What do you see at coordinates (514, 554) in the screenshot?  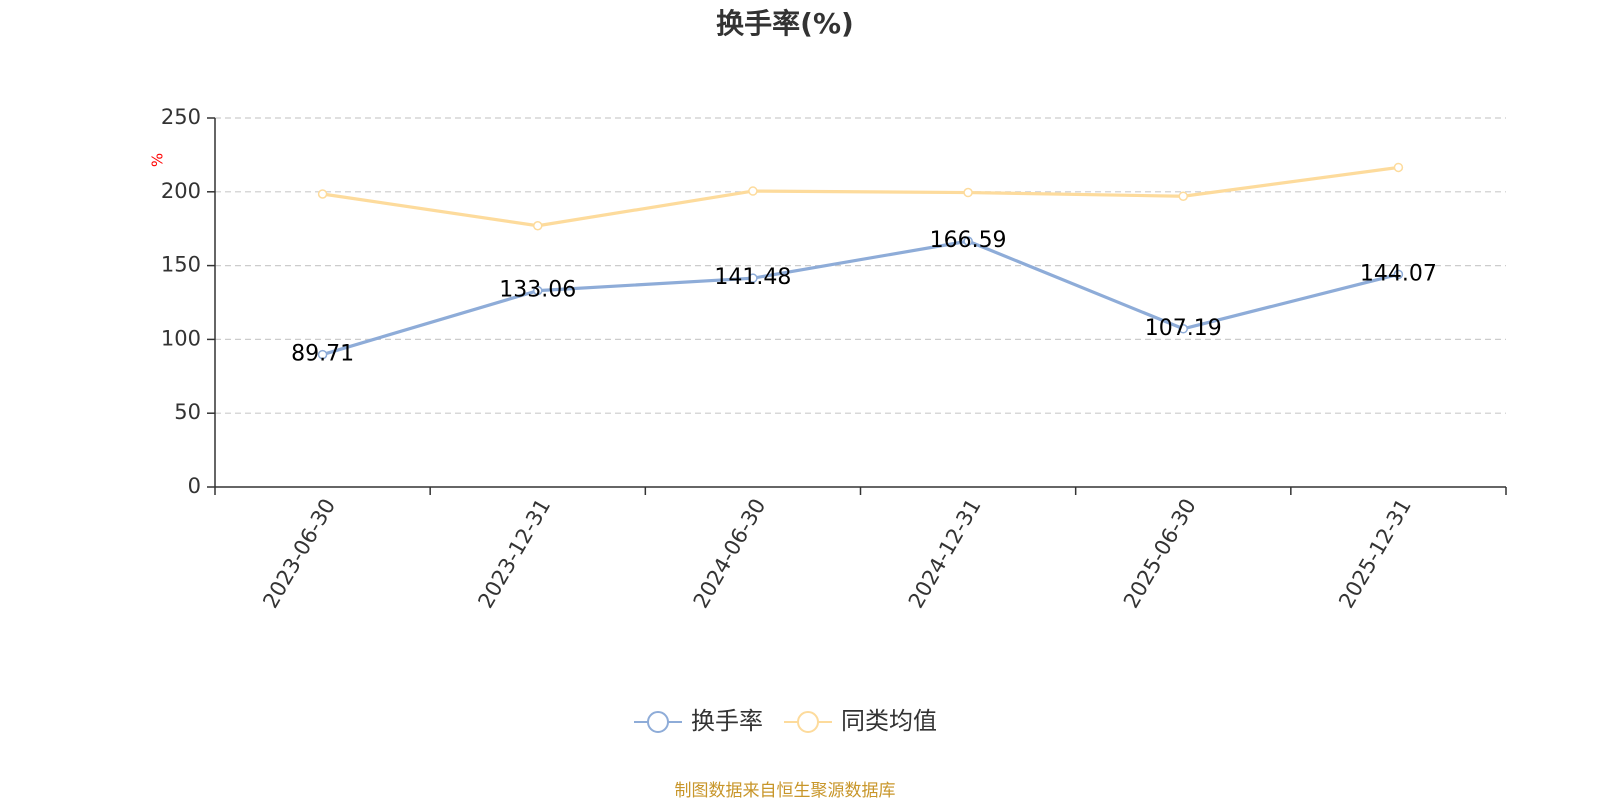 I see `x-tick-label: 2023-12-31` at bounding box center [514, 554].